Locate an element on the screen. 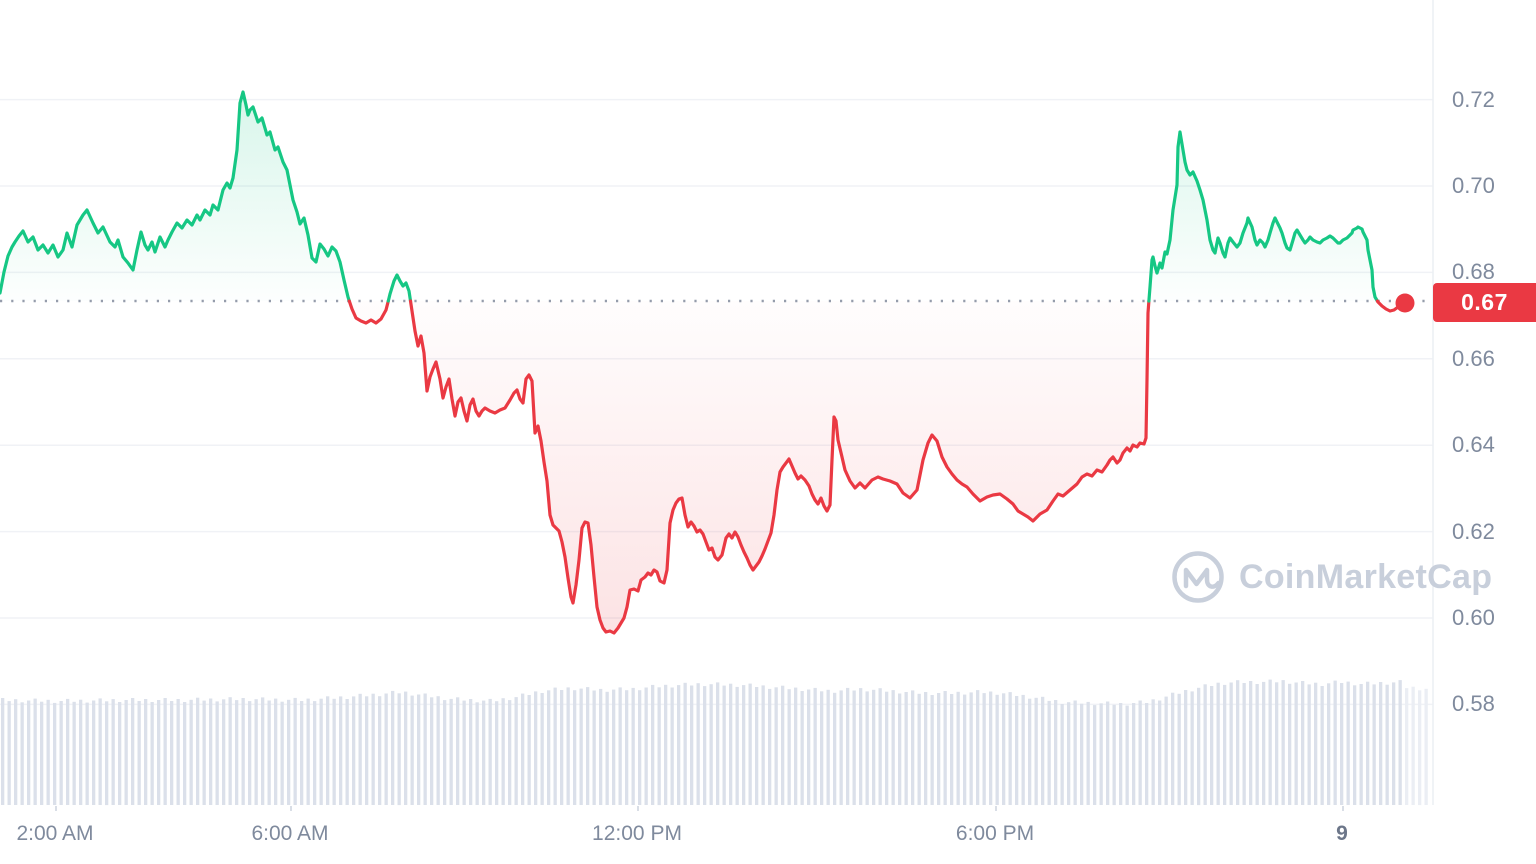 The height and width of the screenshot is (864, 1536). y-axis-label: 0.58 is located at coordinates (1473, 704).